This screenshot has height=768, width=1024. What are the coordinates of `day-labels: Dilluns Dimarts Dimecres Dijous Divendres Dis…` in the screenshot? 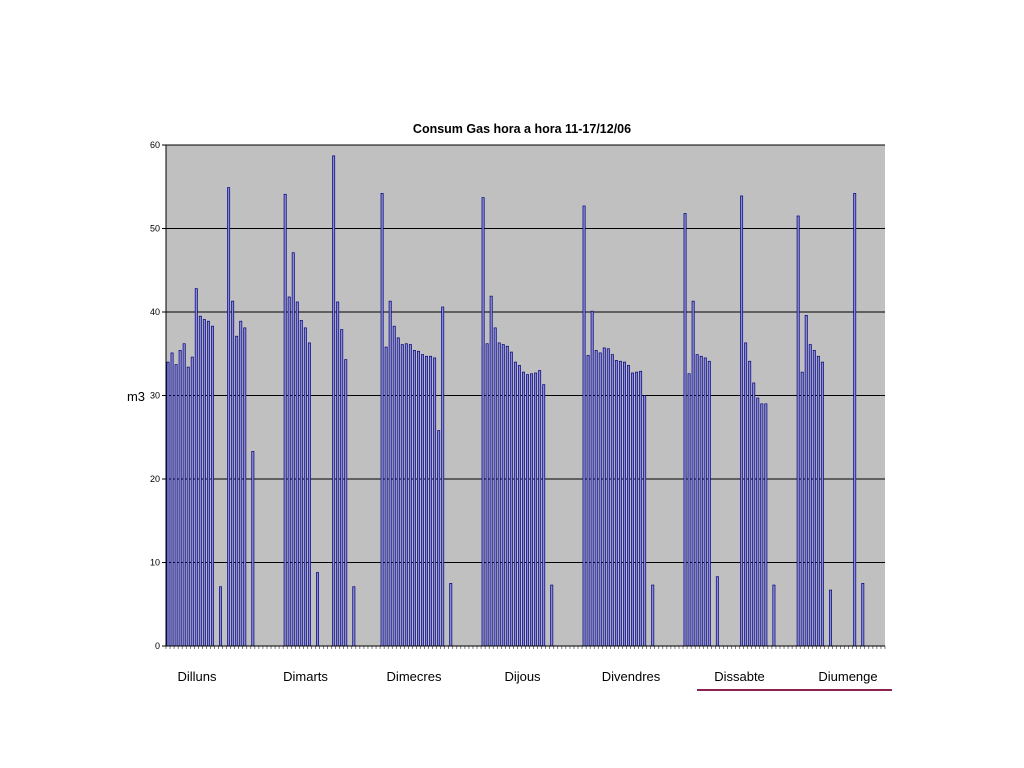 It's located at (527, 676).